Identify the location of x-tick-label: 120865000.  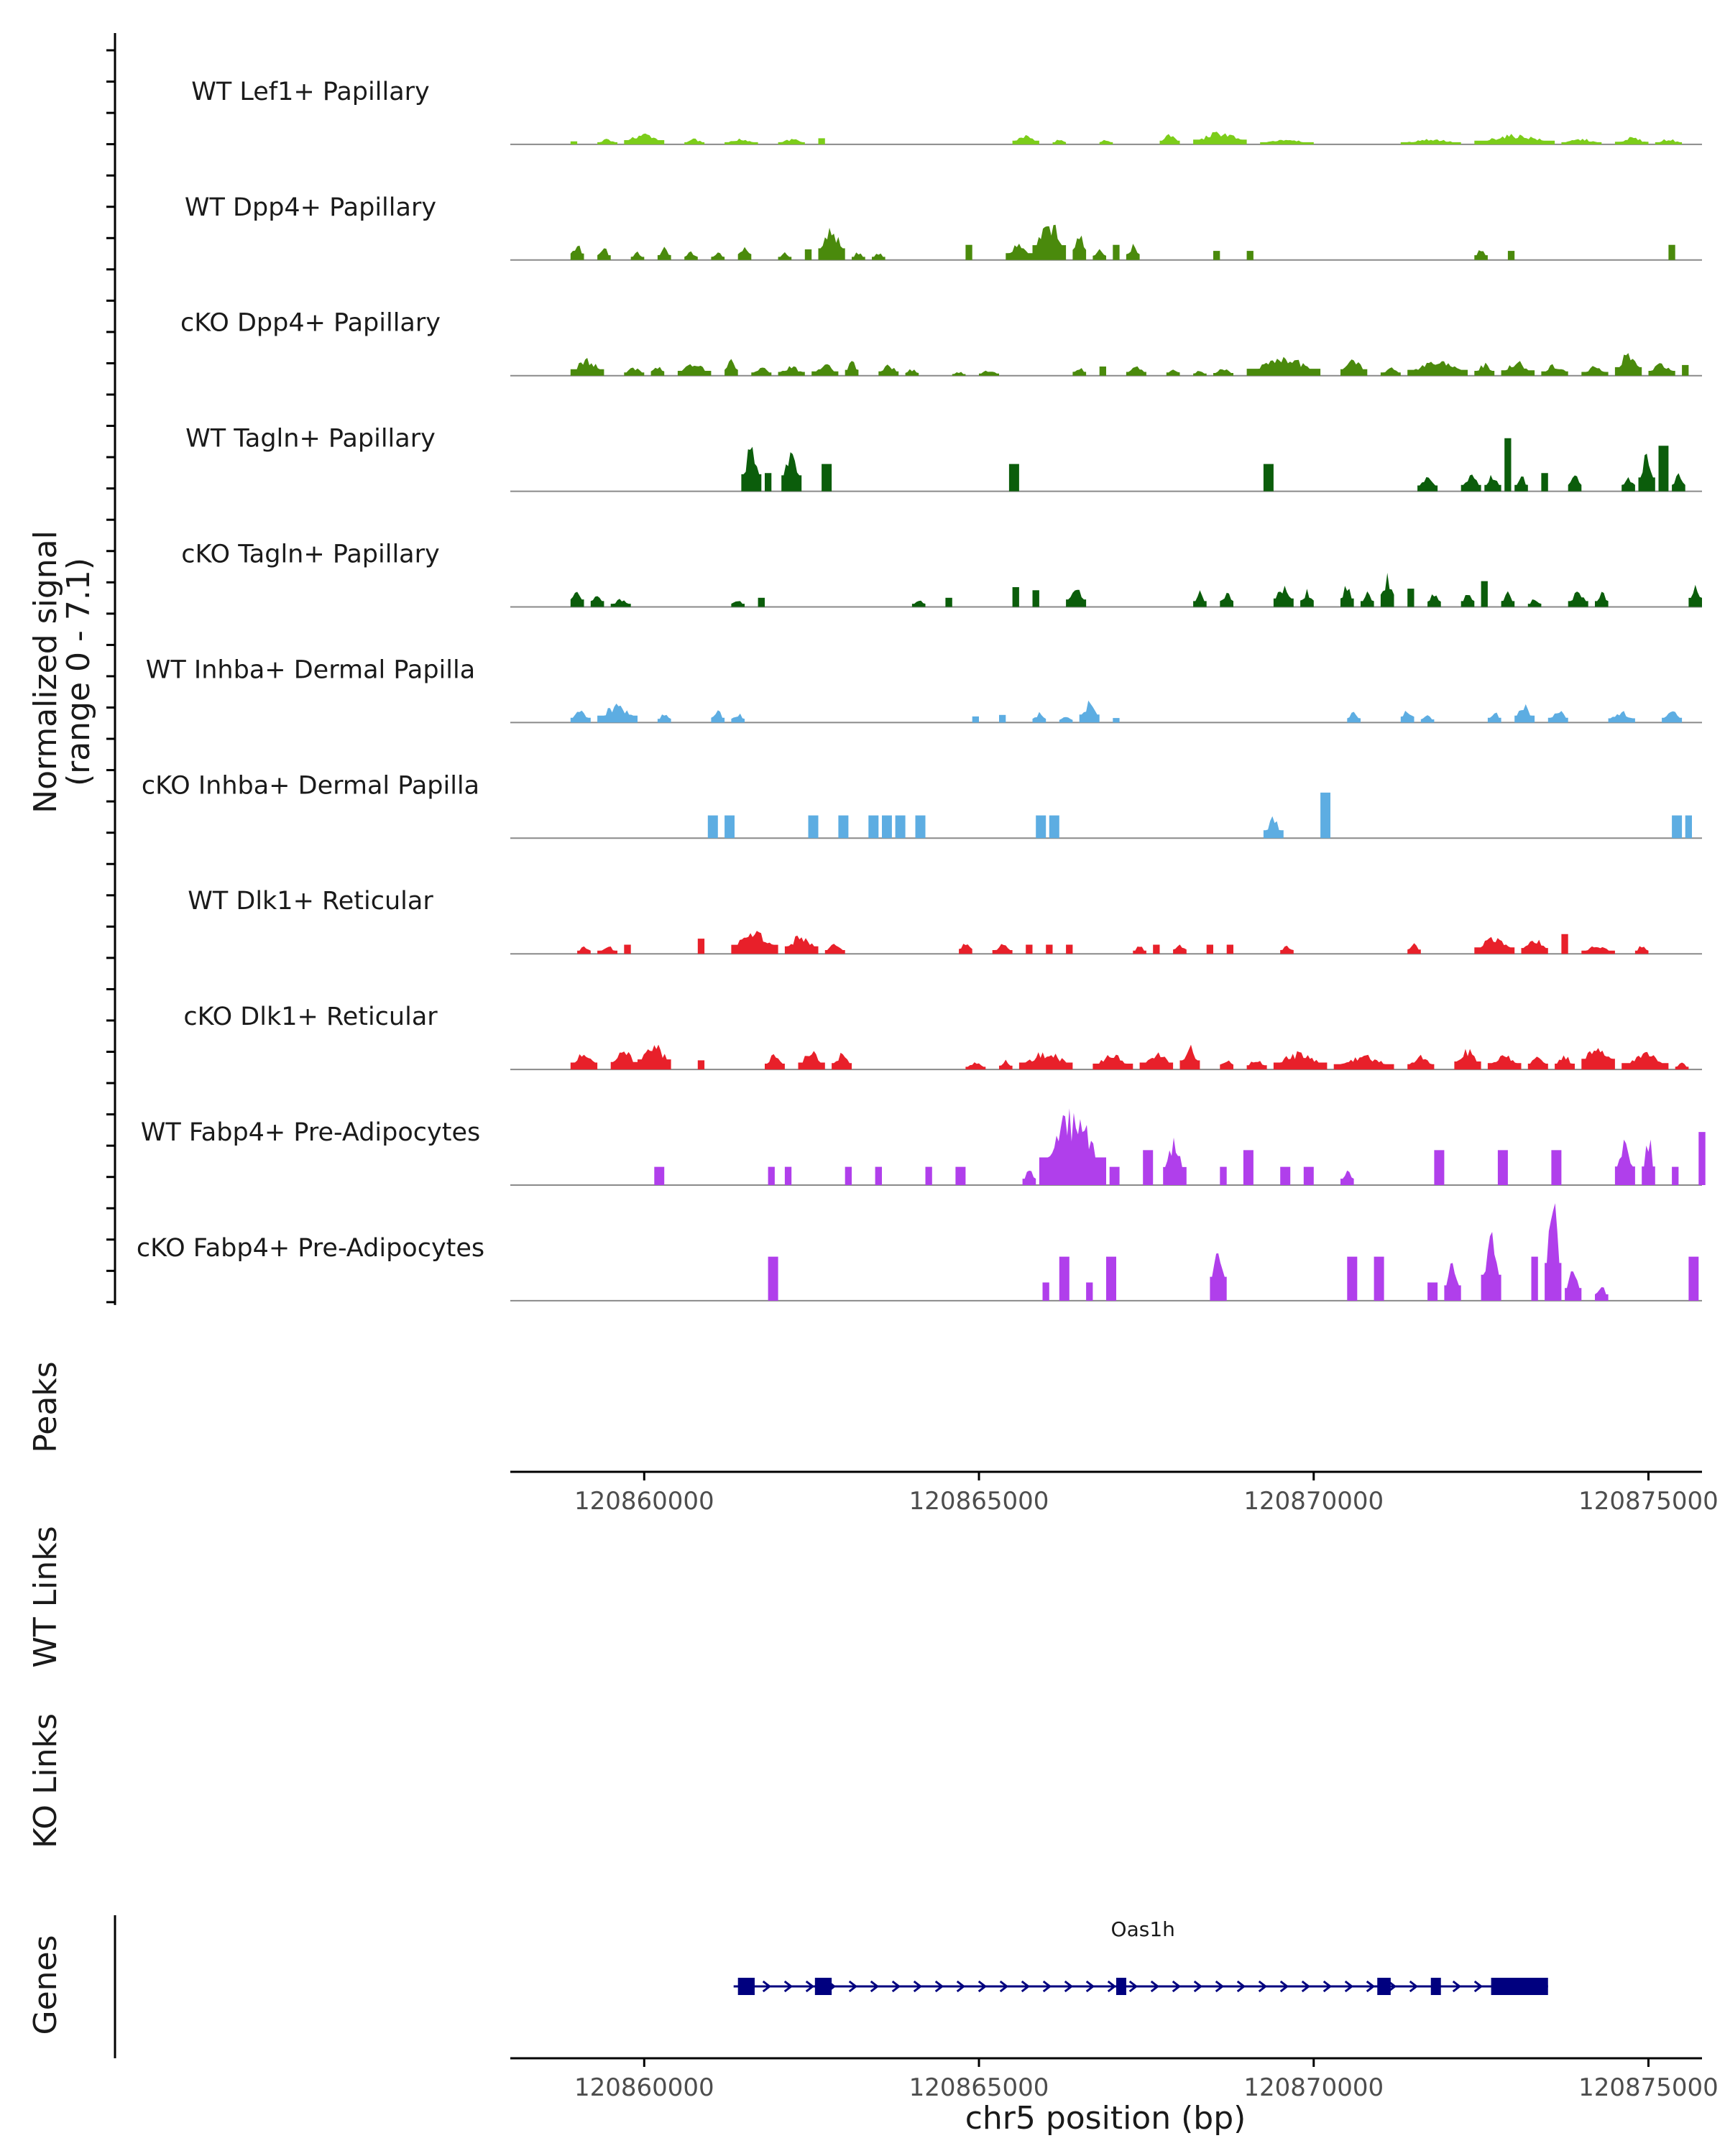
(979, 1501).